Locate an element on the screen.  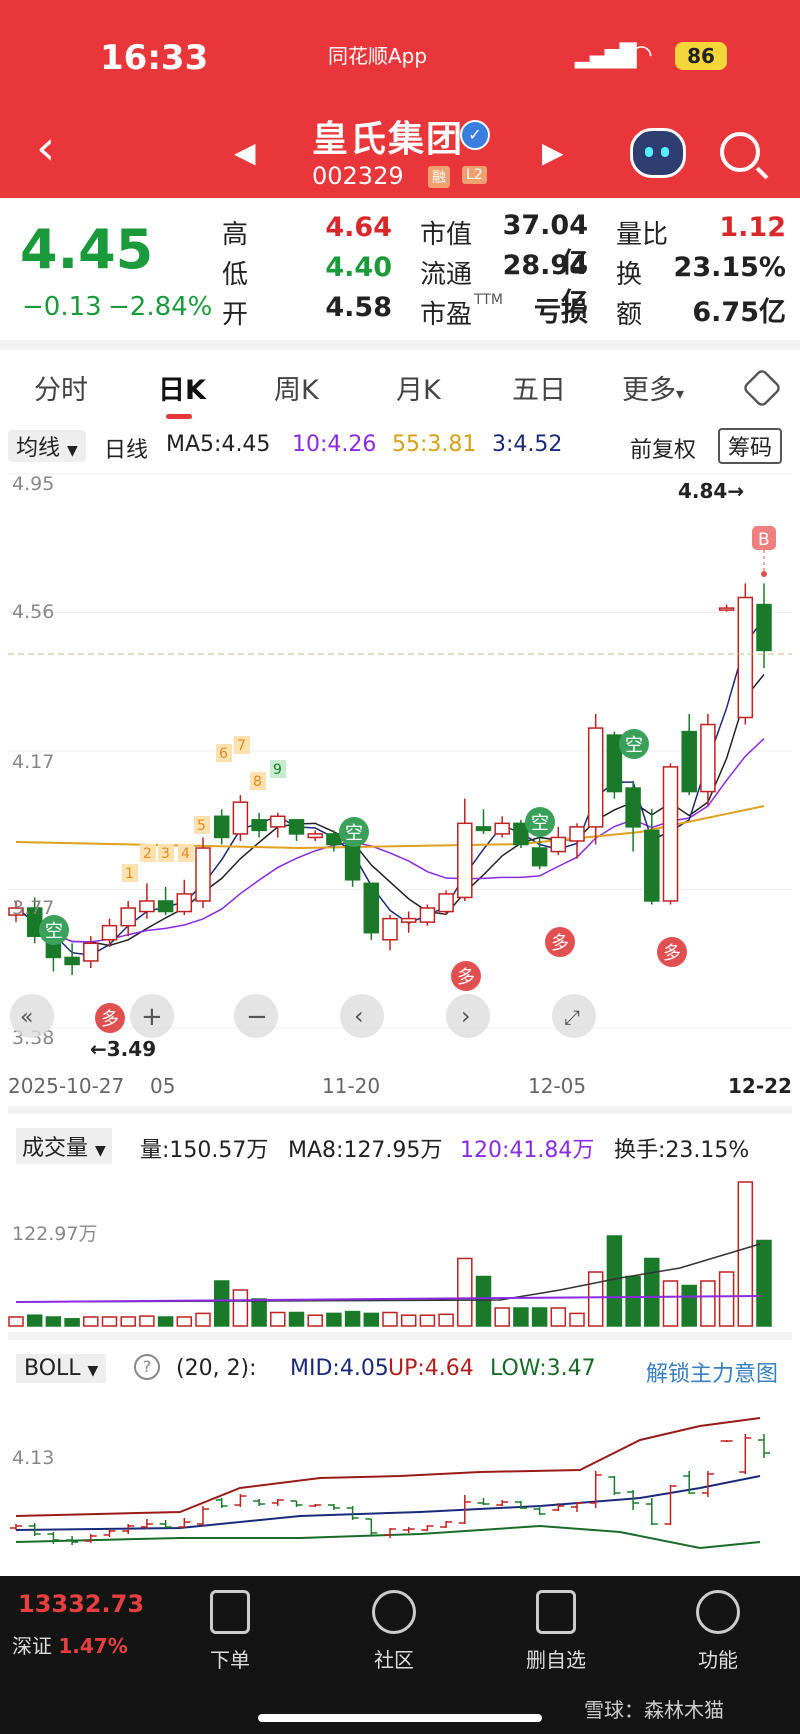
search-icon is located at coordinates (740, 152).